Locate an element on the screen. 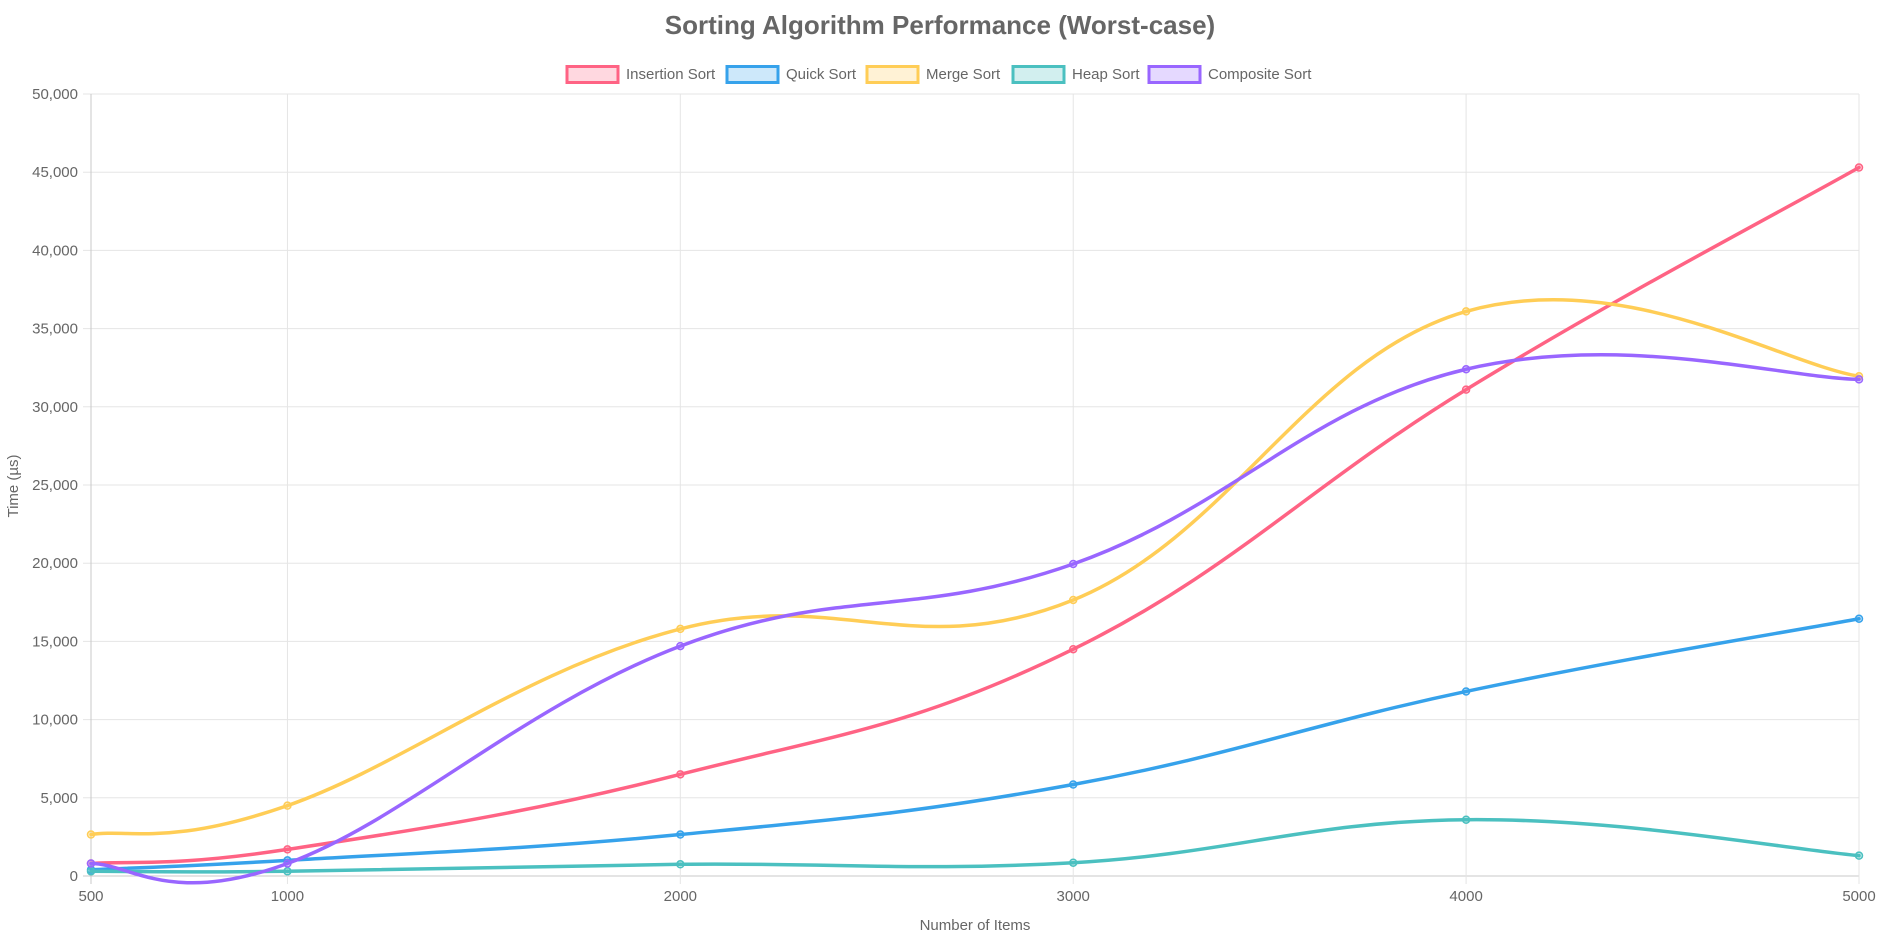 The width and height of the screenshot is (1880, 940). legend-item: Insertion Sort is located at coordinates (640, 74).